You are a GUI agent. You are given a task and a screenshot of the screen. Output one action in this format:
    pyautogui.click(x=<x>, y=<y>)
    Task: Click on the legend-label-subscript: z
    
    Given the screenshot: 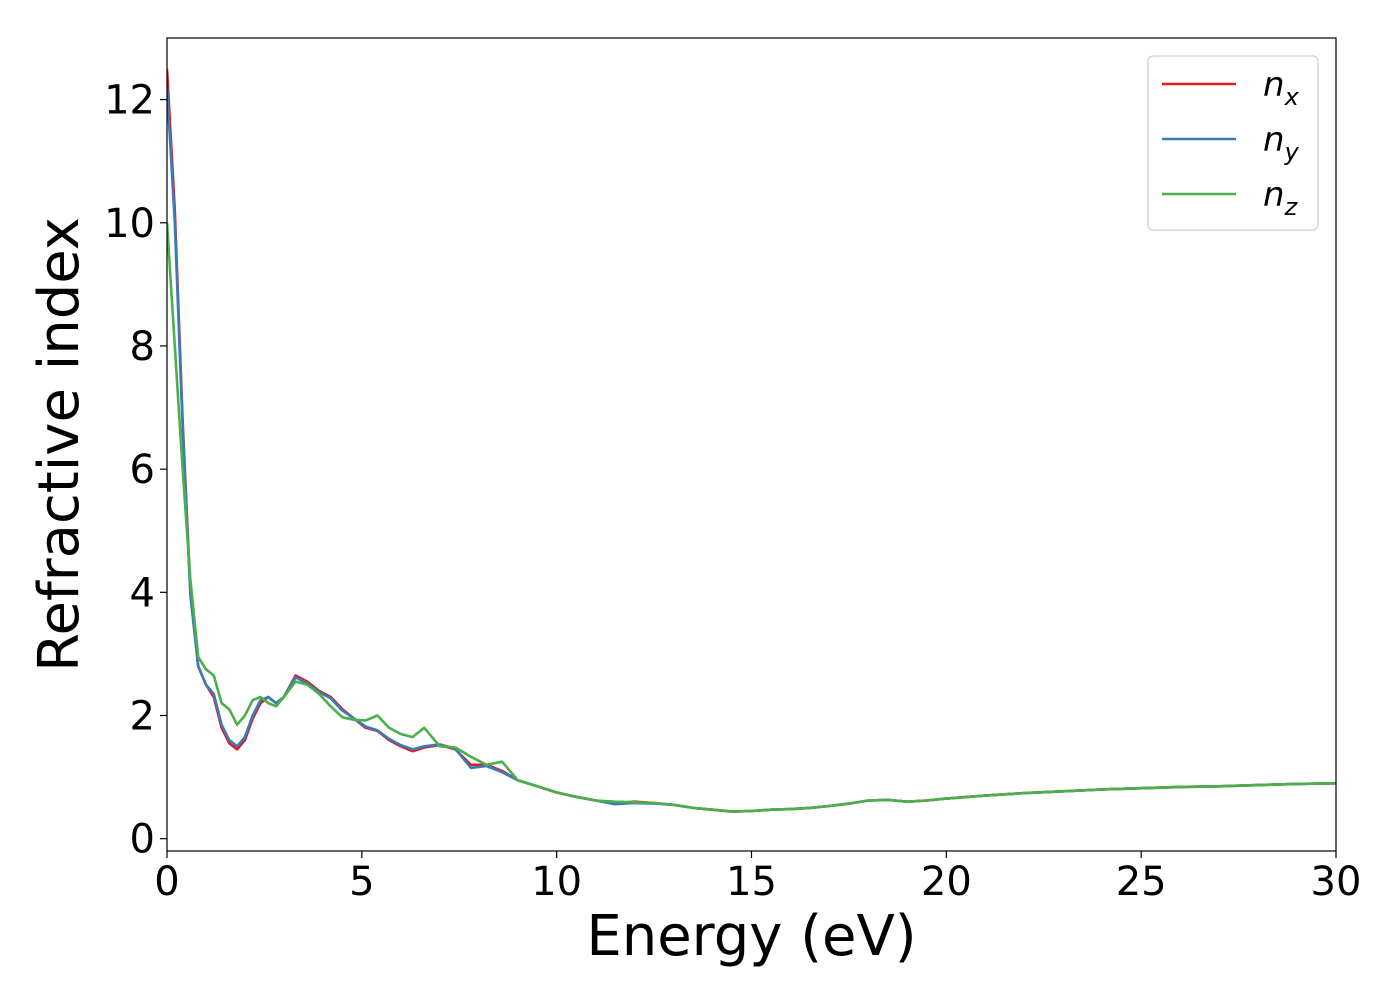 What is the action you would take?
    pyautogui.click(x=1291, y=207)
    